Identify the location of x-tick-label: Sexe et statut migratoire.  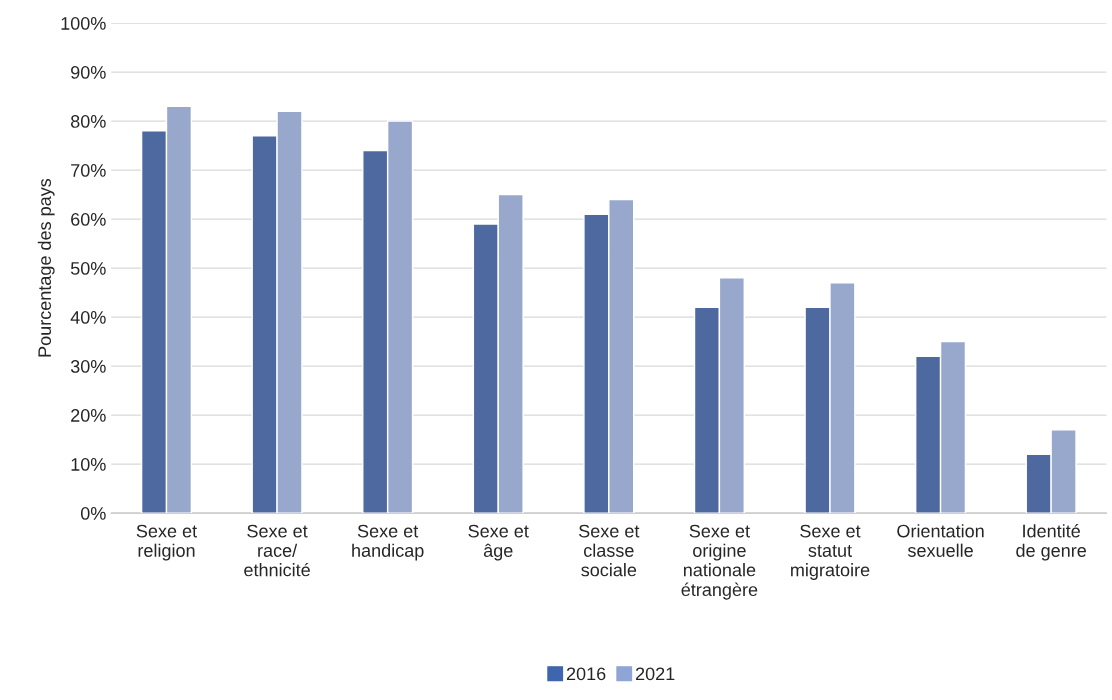
(830, 552).